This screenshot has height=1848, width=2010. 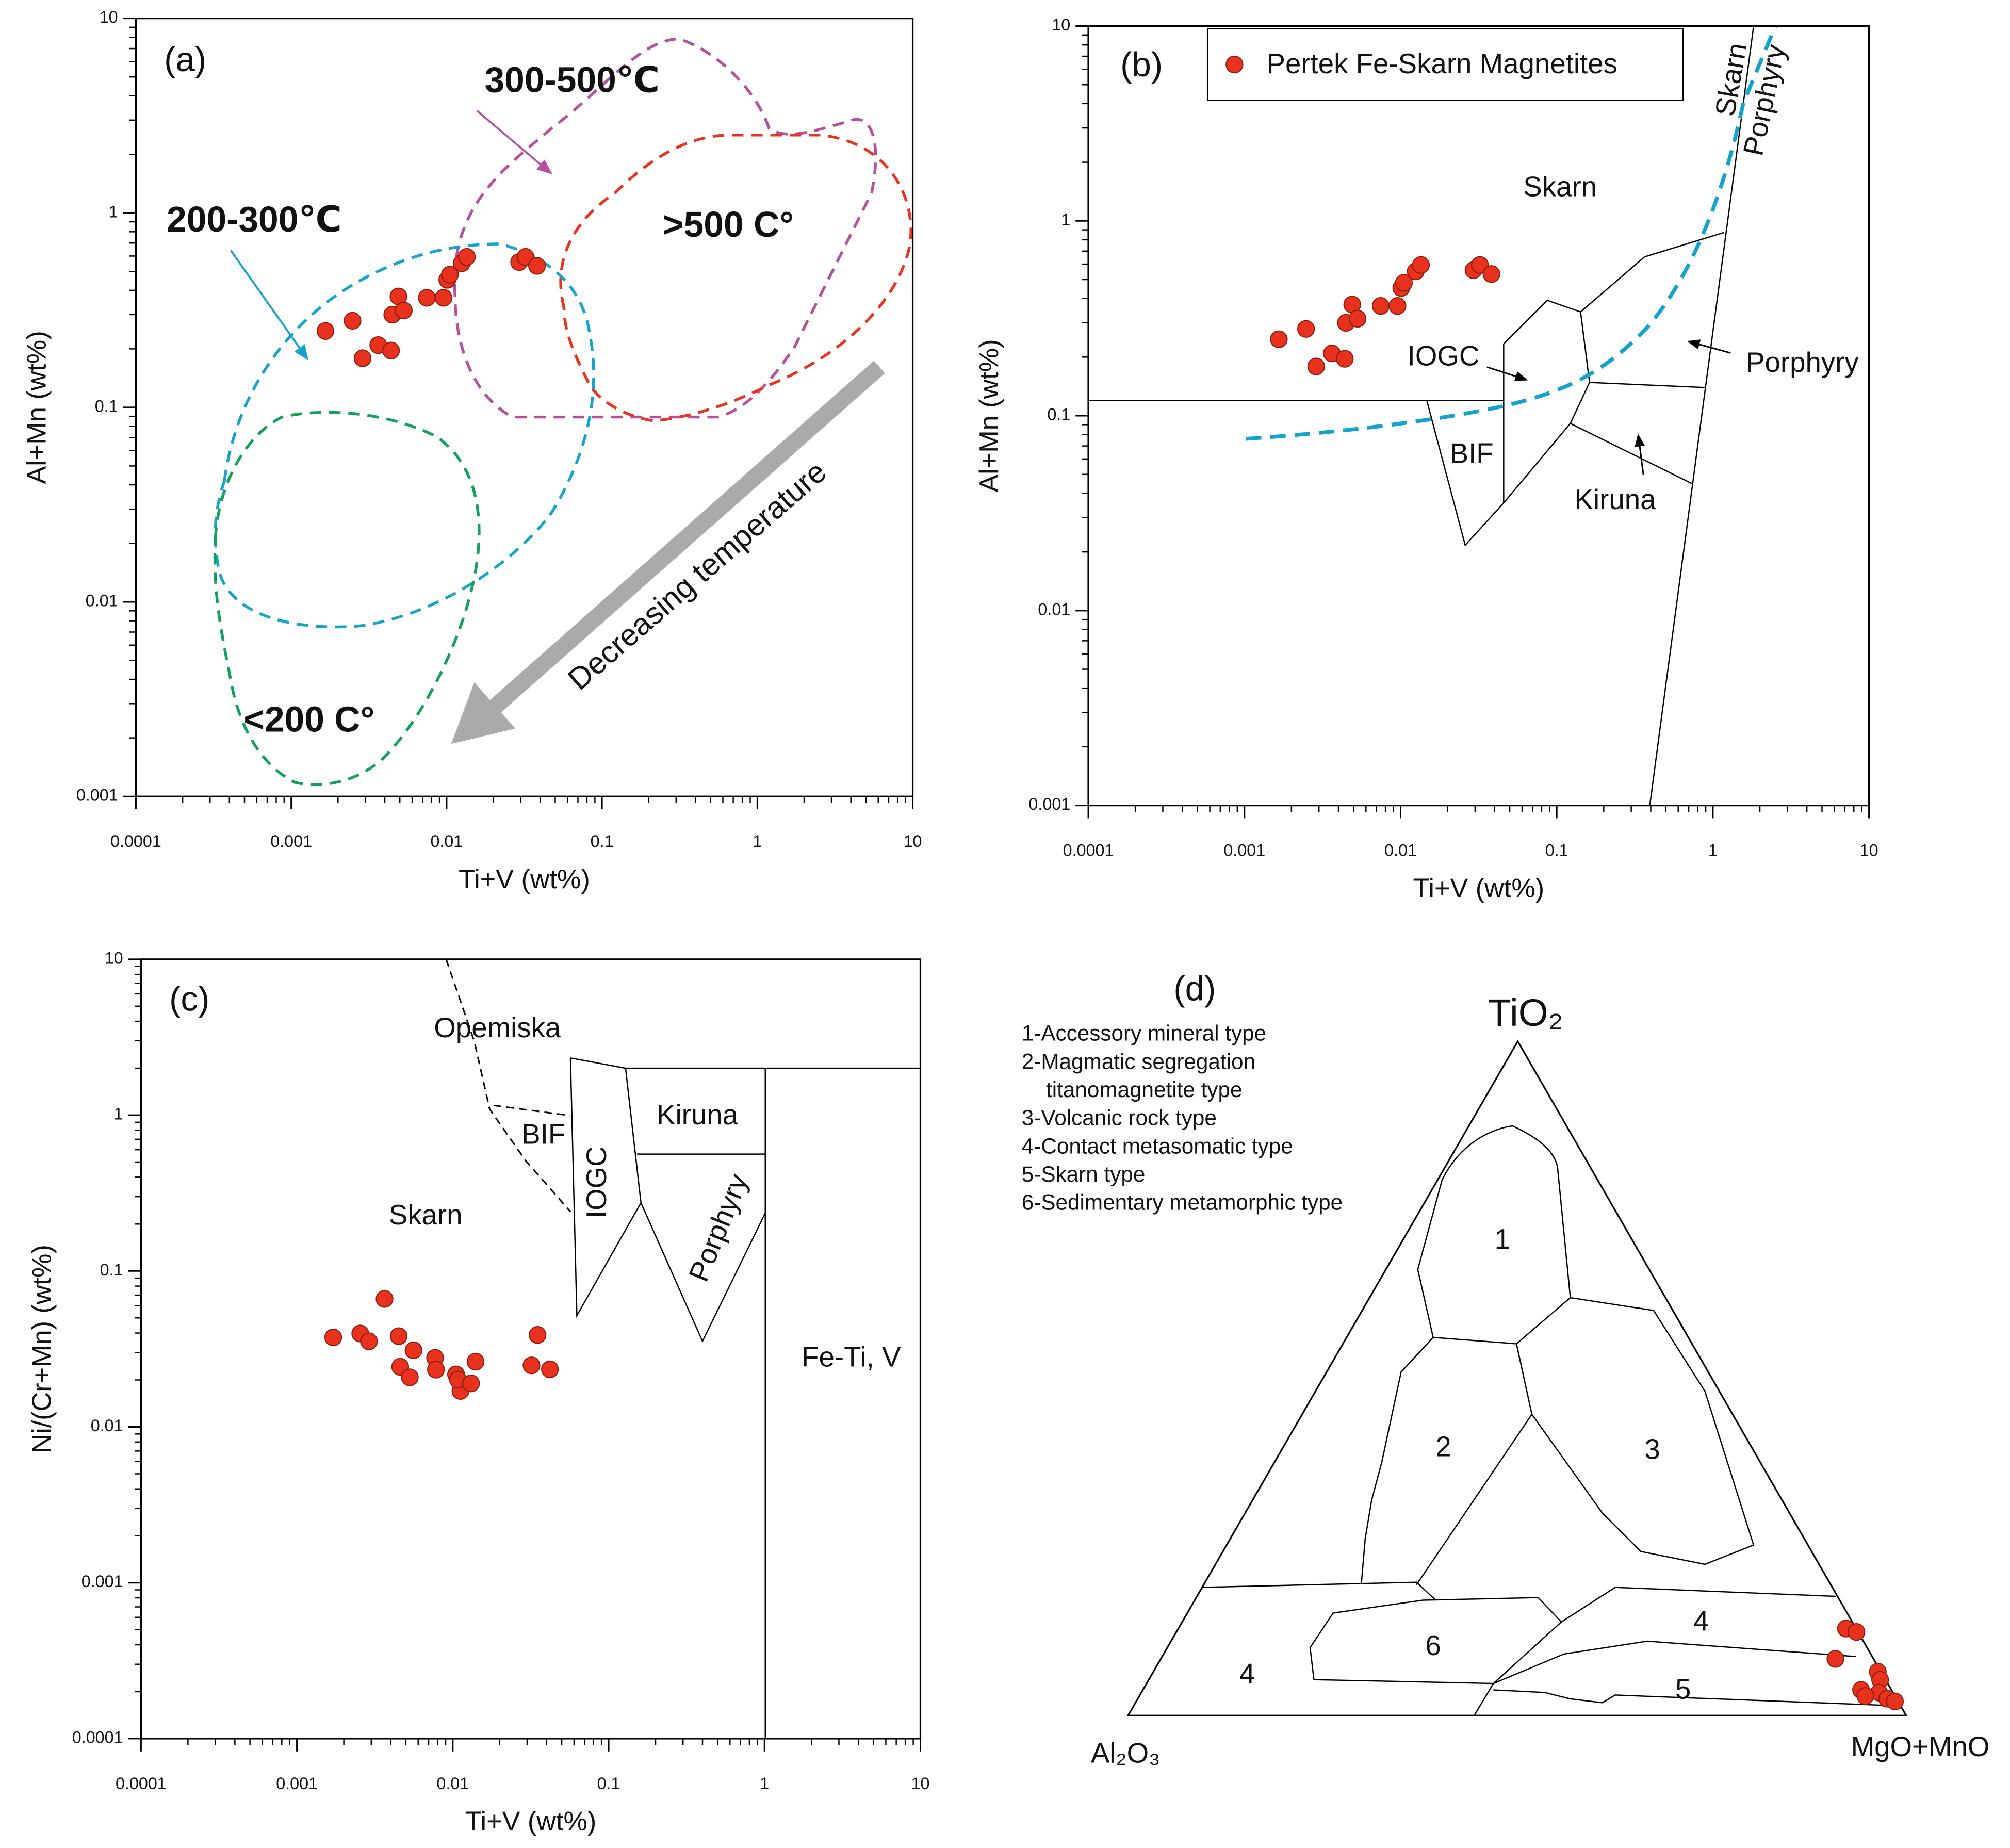 What do you see at coordinates (498, 1027) in the screenshot?
I see `annotation: Opemiska` at bounding box center [498, 1027].